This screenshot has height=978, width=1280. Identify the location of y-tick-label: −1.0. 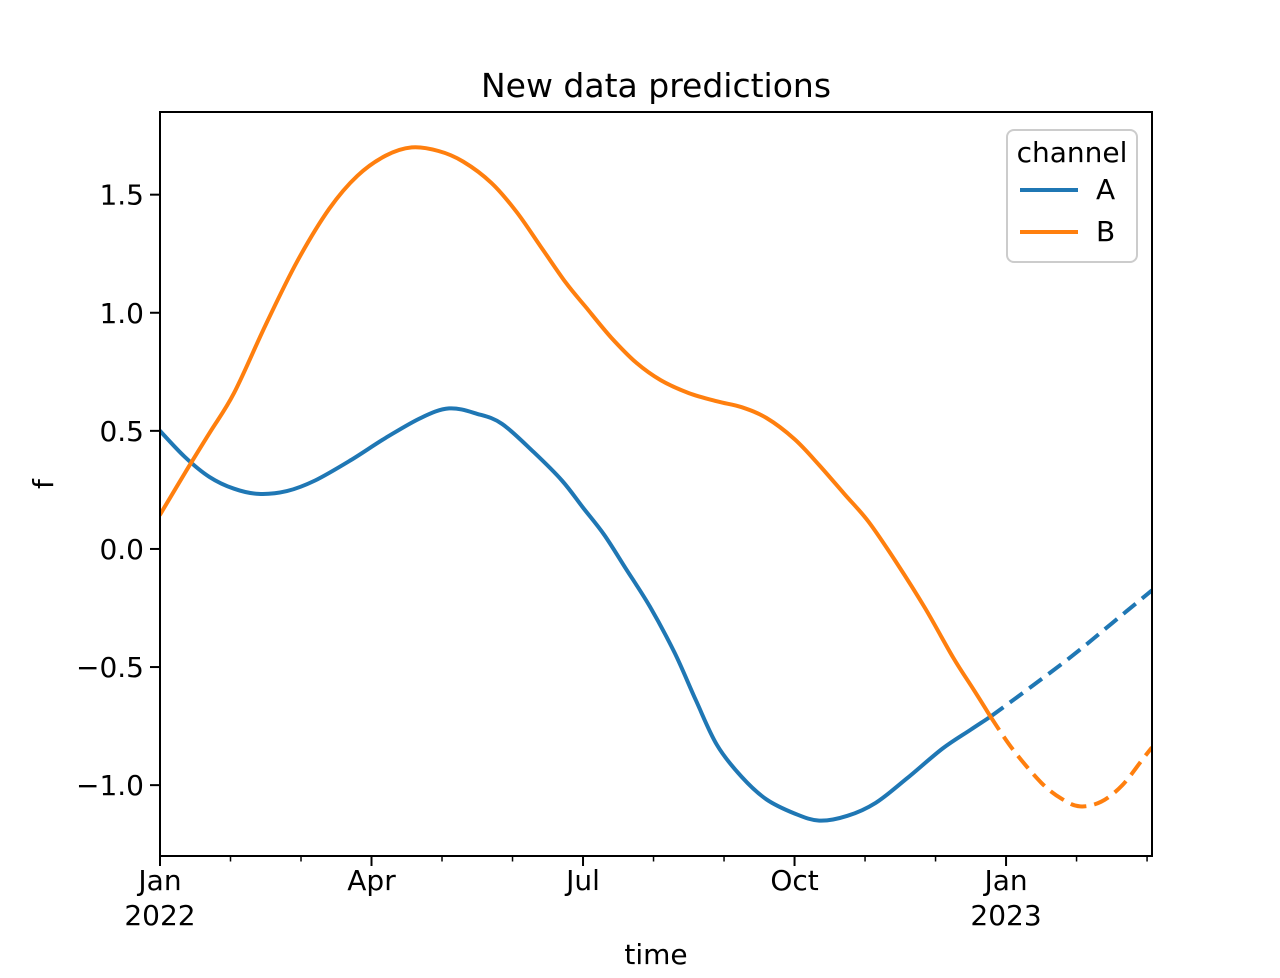
(110, 785).